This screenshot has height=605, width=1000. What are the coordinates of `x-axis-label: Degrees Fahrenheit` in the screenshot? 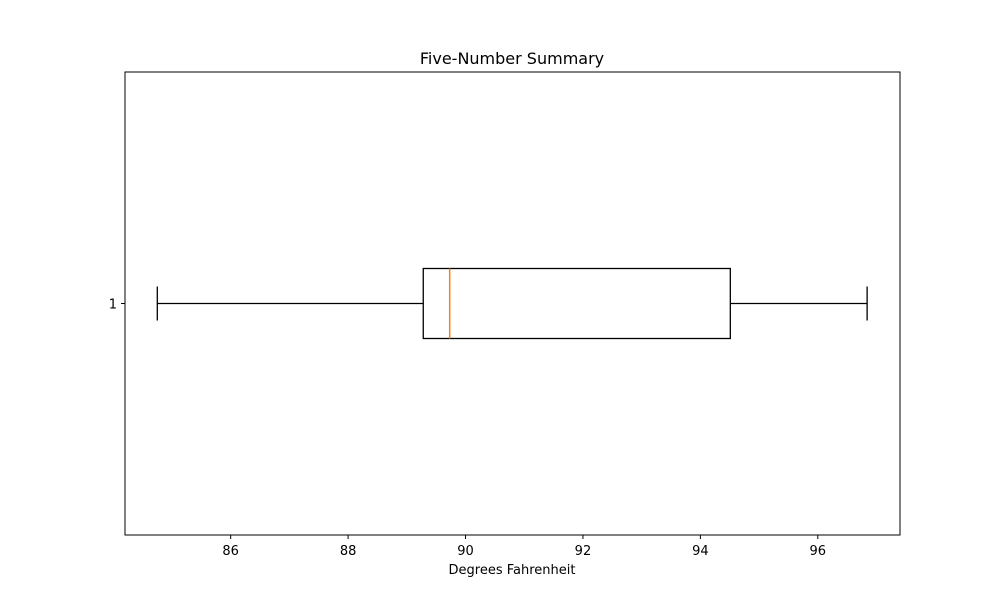 It's located at (512, 570).